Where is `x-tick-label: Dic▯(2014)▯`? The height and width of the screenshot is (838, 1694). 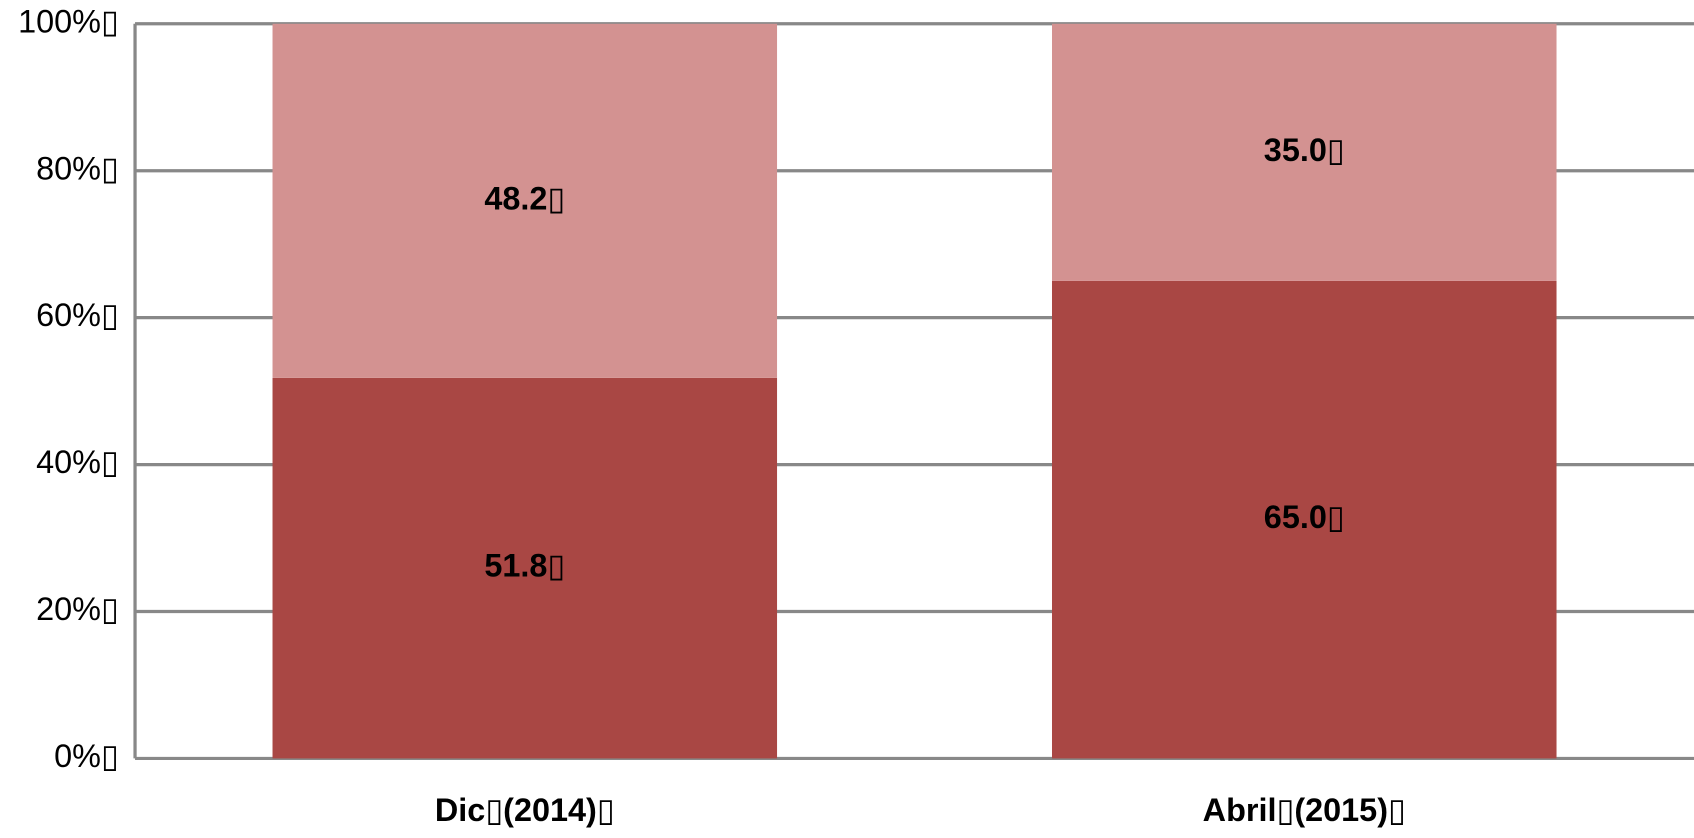
x-tick-label: Dic▯(2014)▯ is located at coordinates (525, 810).